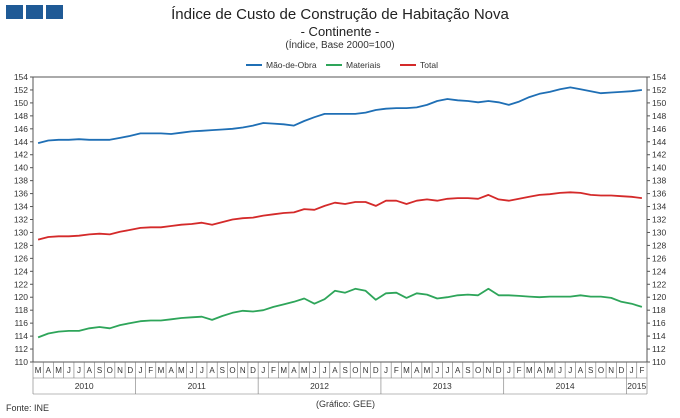  I want to click on y-tick-label-right: 120, so click(659, 297).